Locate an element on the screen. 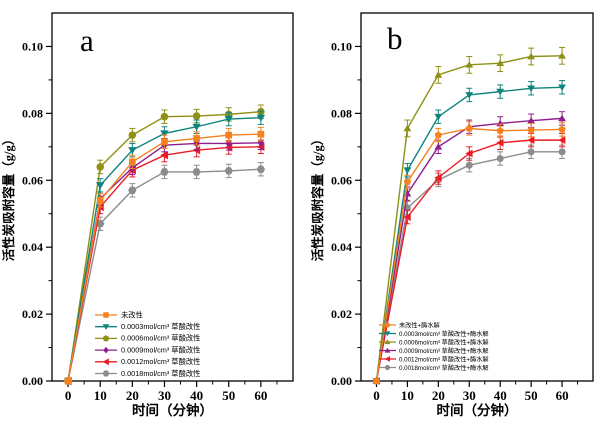 The height and width of the screenshot is (443, 600). legend-marker-hexagon is located at coordinates (106, 373).